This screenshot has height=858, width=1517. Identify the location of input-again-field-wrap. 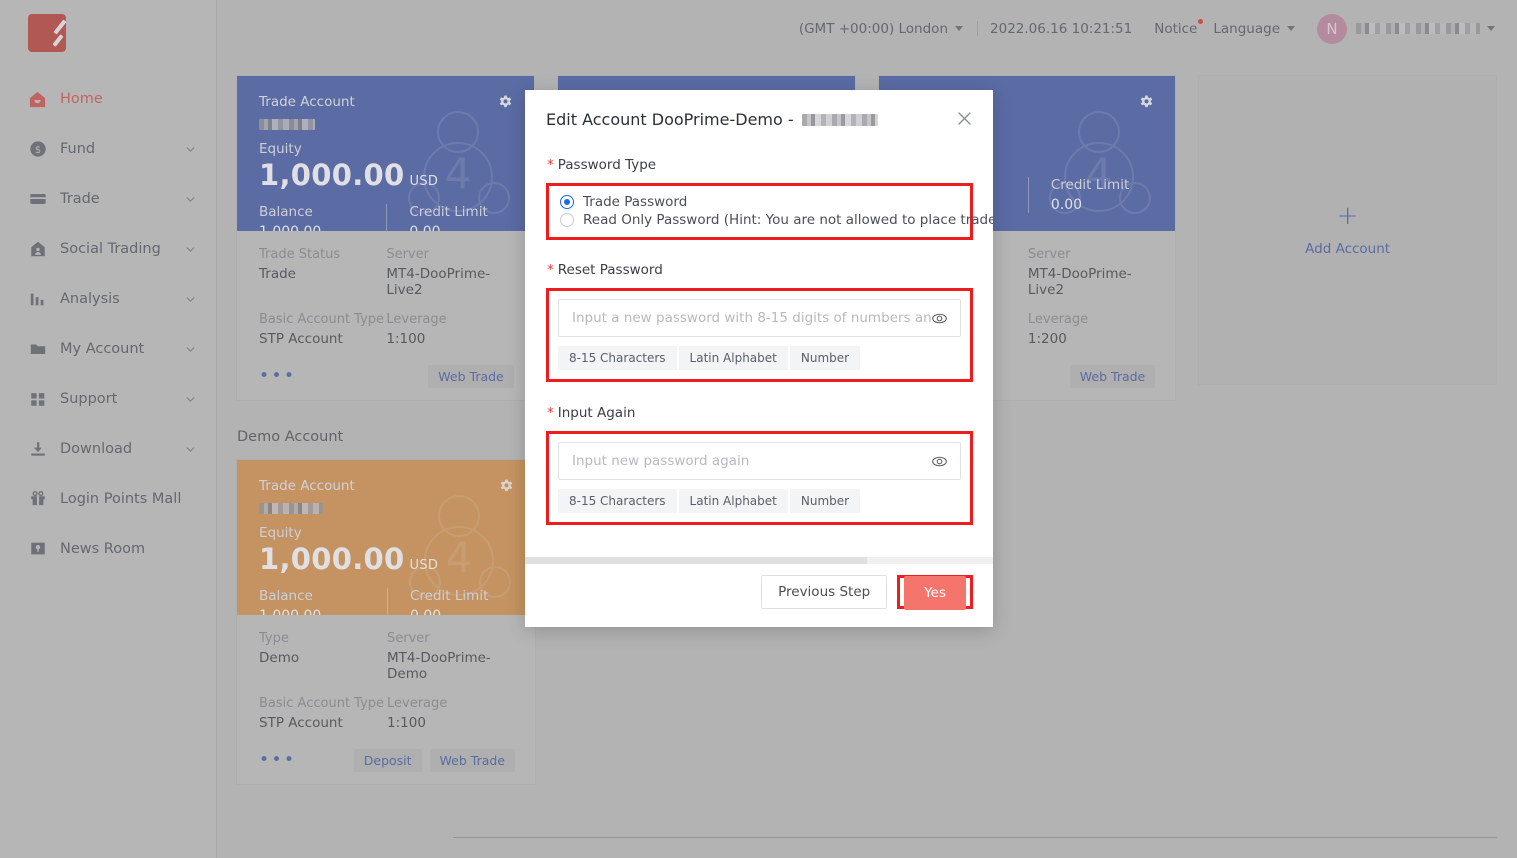
(759, 461).